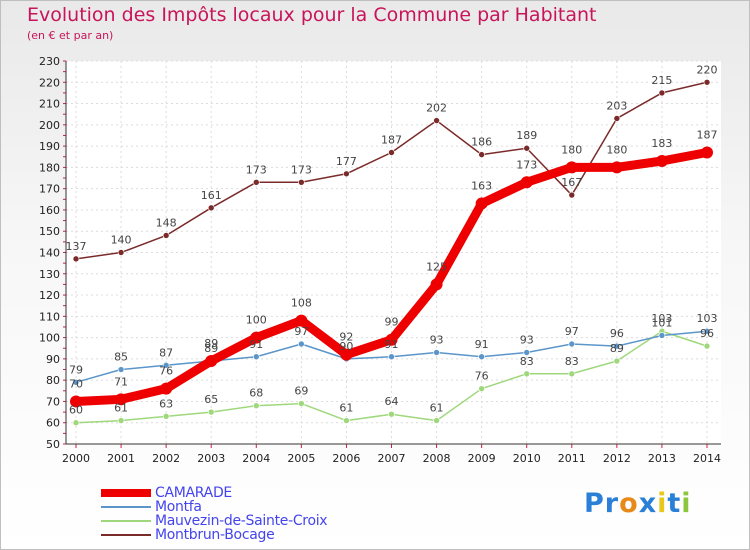 The image size is (750, 550). Describe the element at coordinates (301, 303) in the screenshot. I see `data-label: 108` at that location.